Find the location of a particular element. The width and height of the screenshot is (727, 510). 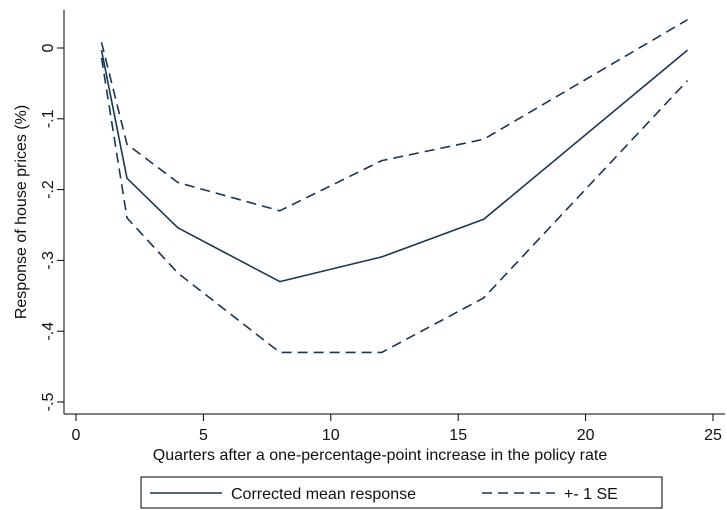

x-tick-label-15: 15 is located at coordinates (458, 435).